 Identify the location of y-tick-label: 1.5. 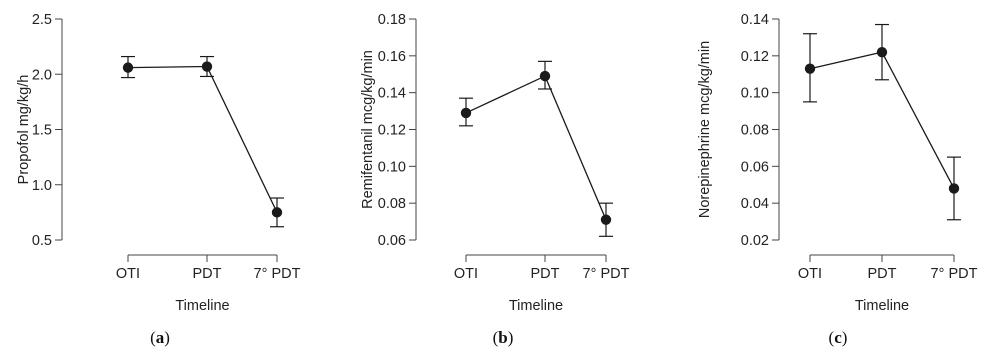
(42, 131).